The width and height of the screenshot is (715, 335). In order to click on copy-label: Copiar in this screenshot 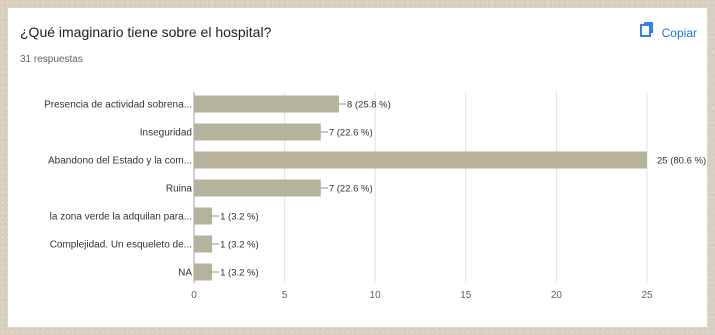, I will do `click(679, 32)`.